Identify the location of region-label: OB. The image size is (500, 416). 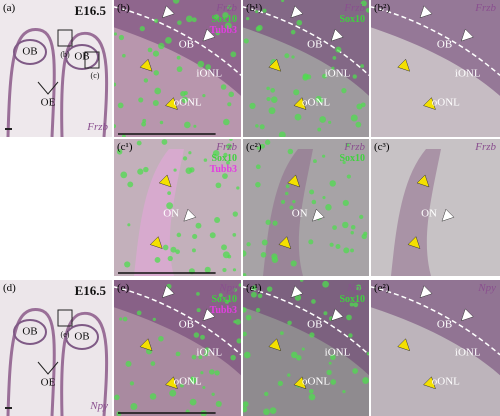
(186, 324).